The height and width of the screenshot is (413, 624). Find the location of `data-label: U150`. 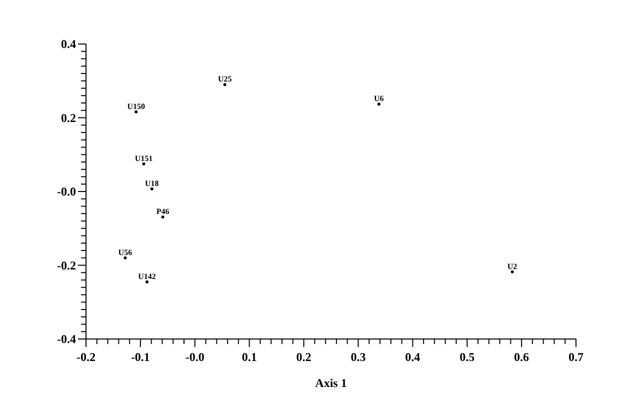

data-label: U150 is located at coordinates (136, 106).